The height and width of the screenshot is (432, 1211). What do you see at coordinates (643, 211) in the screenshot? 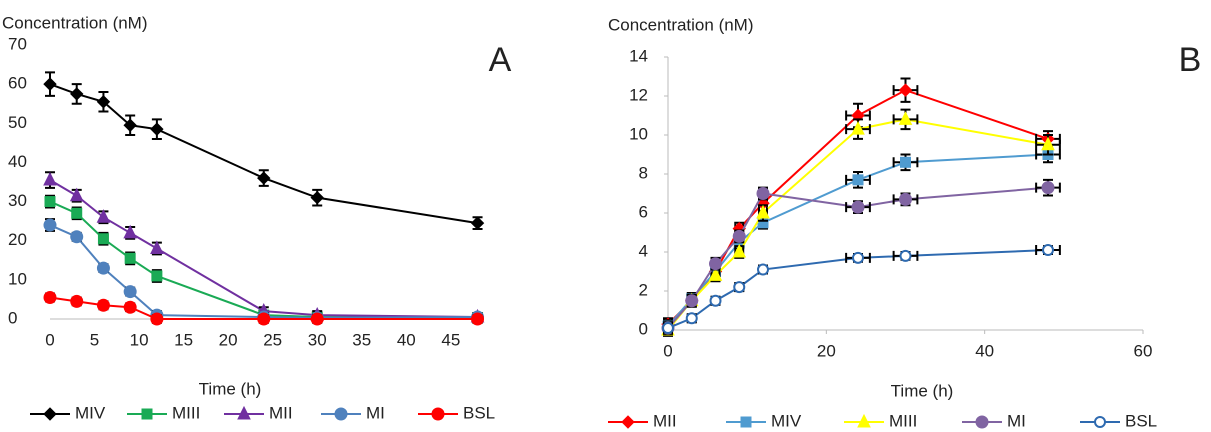
I see `y-tick-label: 6` at bounding box center [643, 211].